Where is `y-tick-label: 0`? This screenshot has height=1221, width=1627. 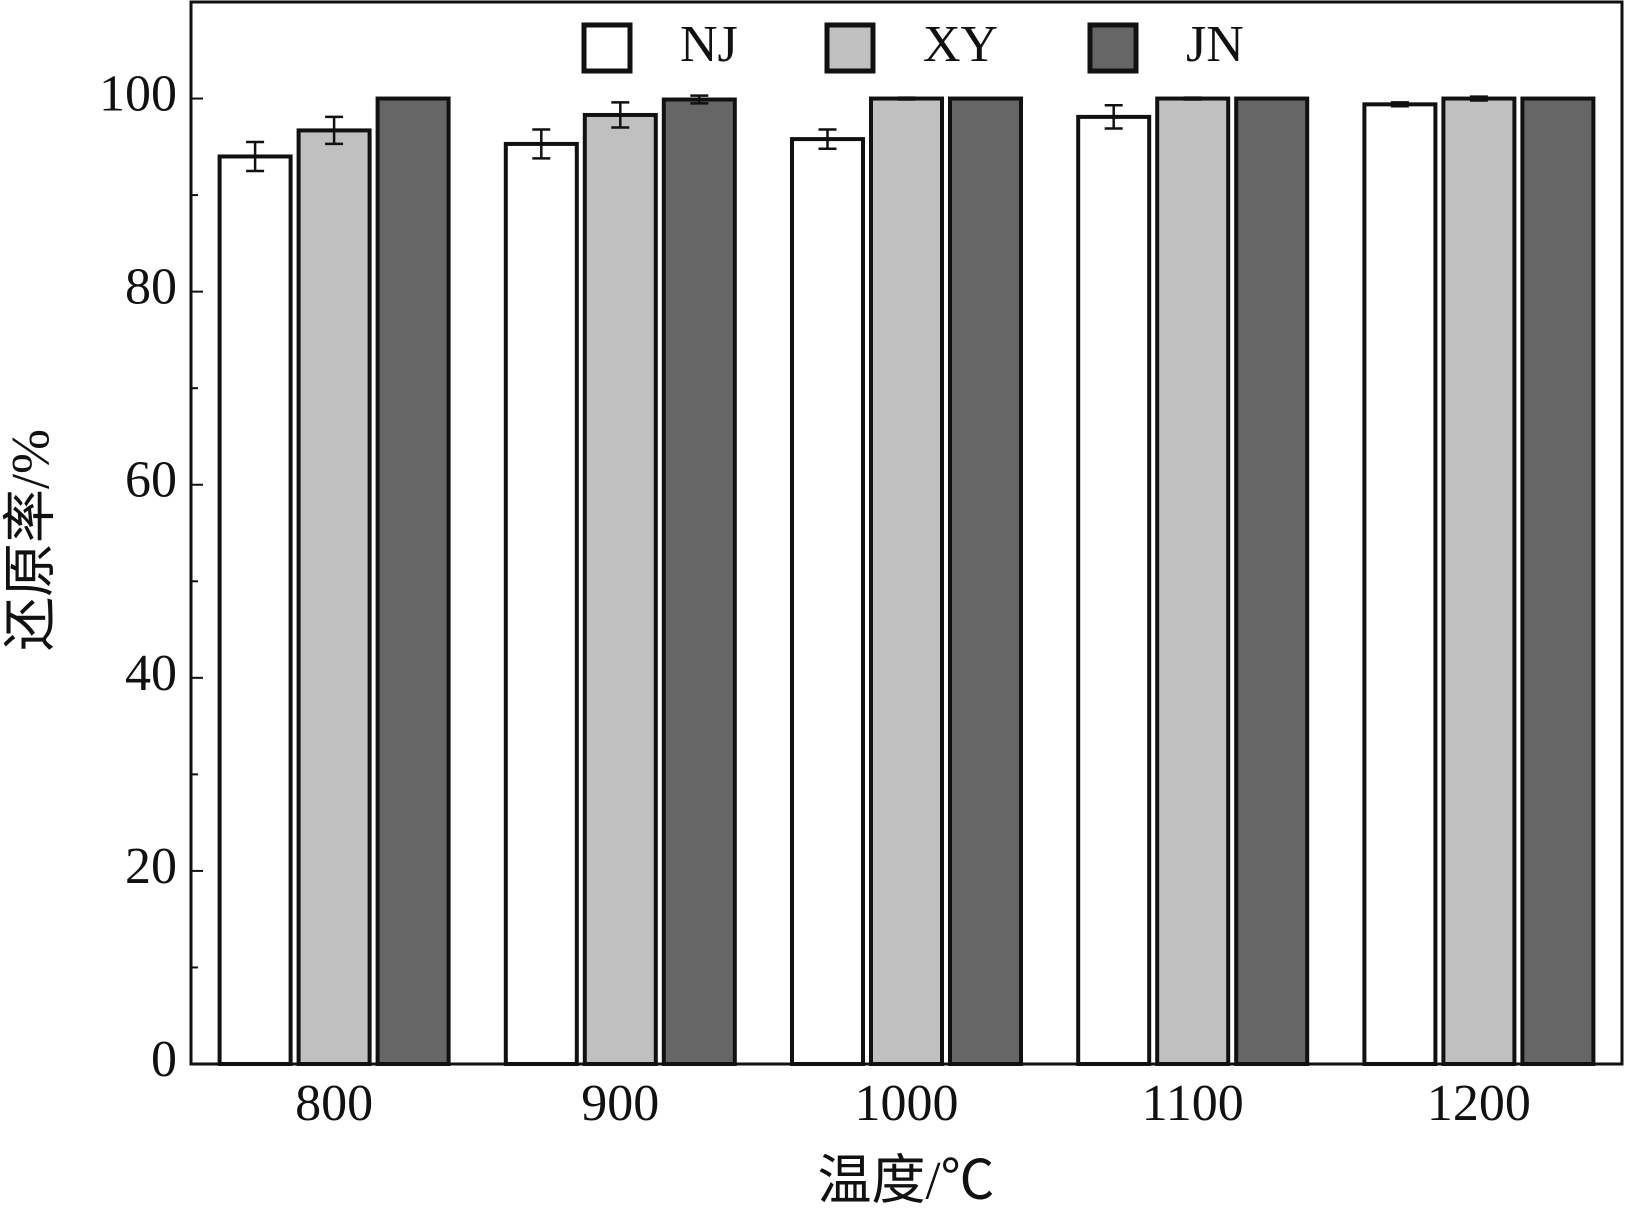
y-tick-label: 0 is located at coordinates (164, 1059).